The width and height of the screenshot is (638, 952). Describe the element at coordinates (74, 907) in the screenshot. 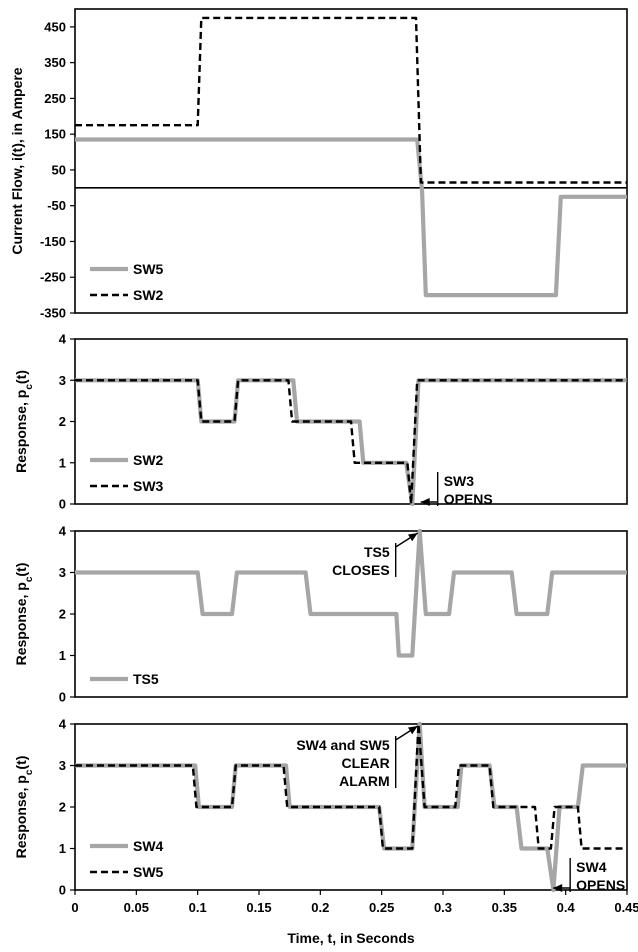

I see `x-tick-label: 0` at that location.